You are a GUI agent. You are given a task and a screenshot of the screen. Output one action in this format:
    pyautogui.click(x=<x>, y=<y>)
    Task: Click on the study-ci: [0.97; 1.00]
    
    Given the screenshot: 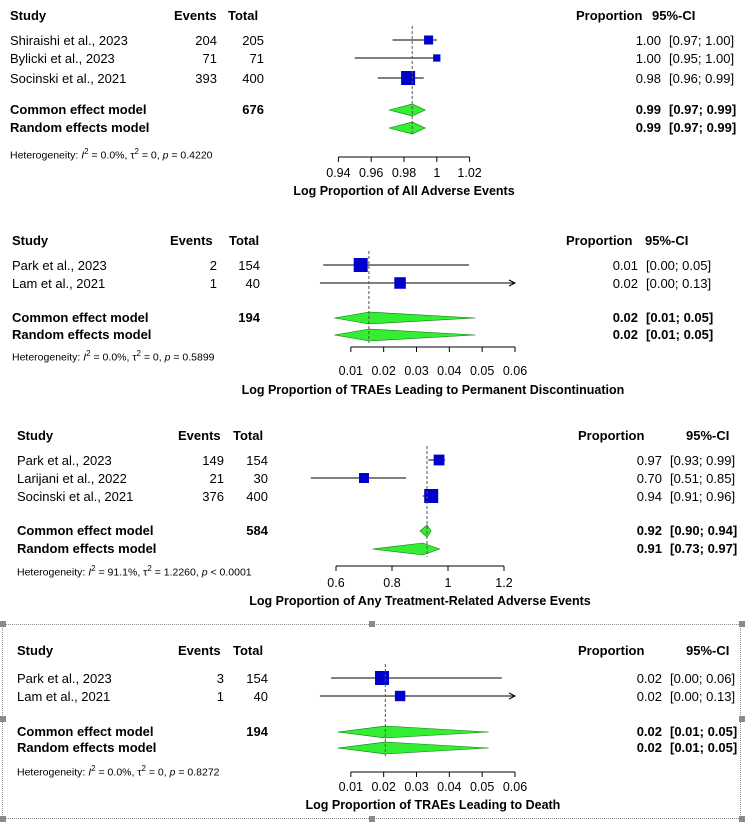 What is the action you would take?
    pyautogui.click(x=702, y=40)
    